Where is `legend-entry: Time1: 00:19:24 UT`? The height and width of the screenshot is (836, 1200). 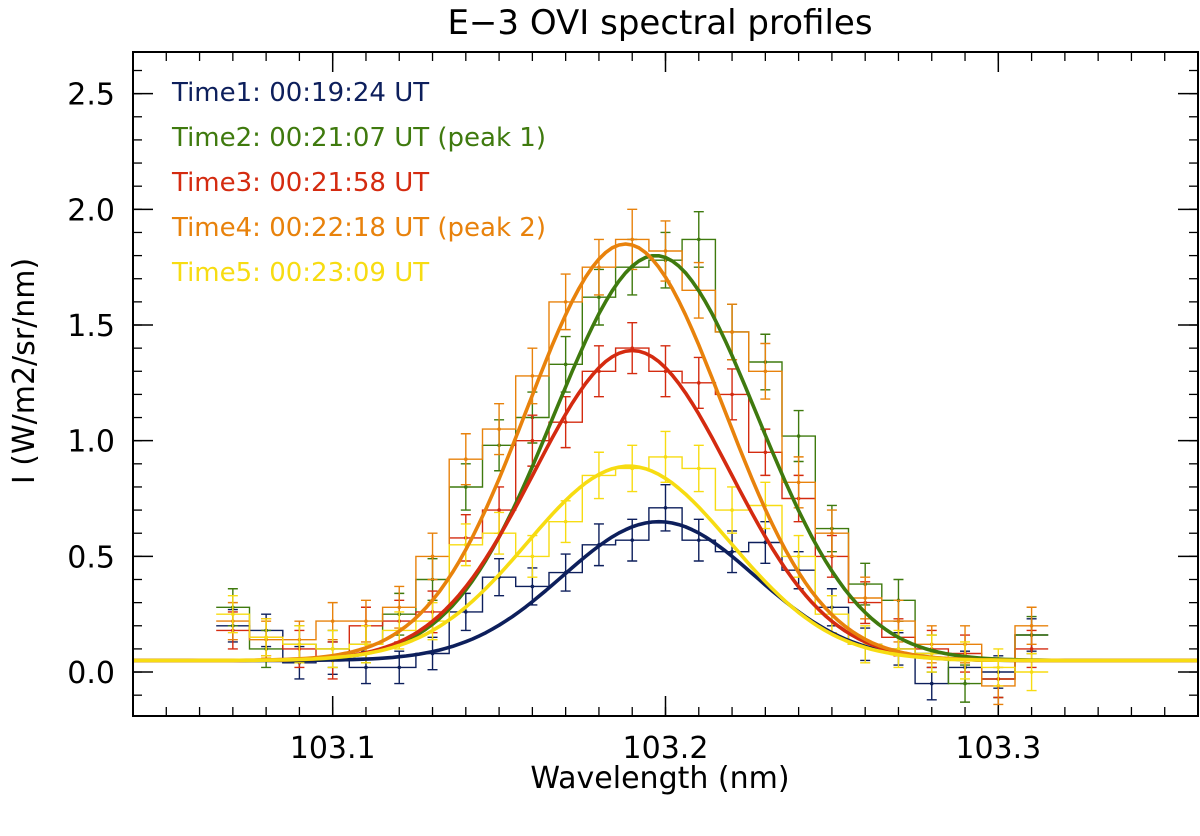
legend-entry: Time1: 00:19:24 UT is located at coordinates (300, 93).